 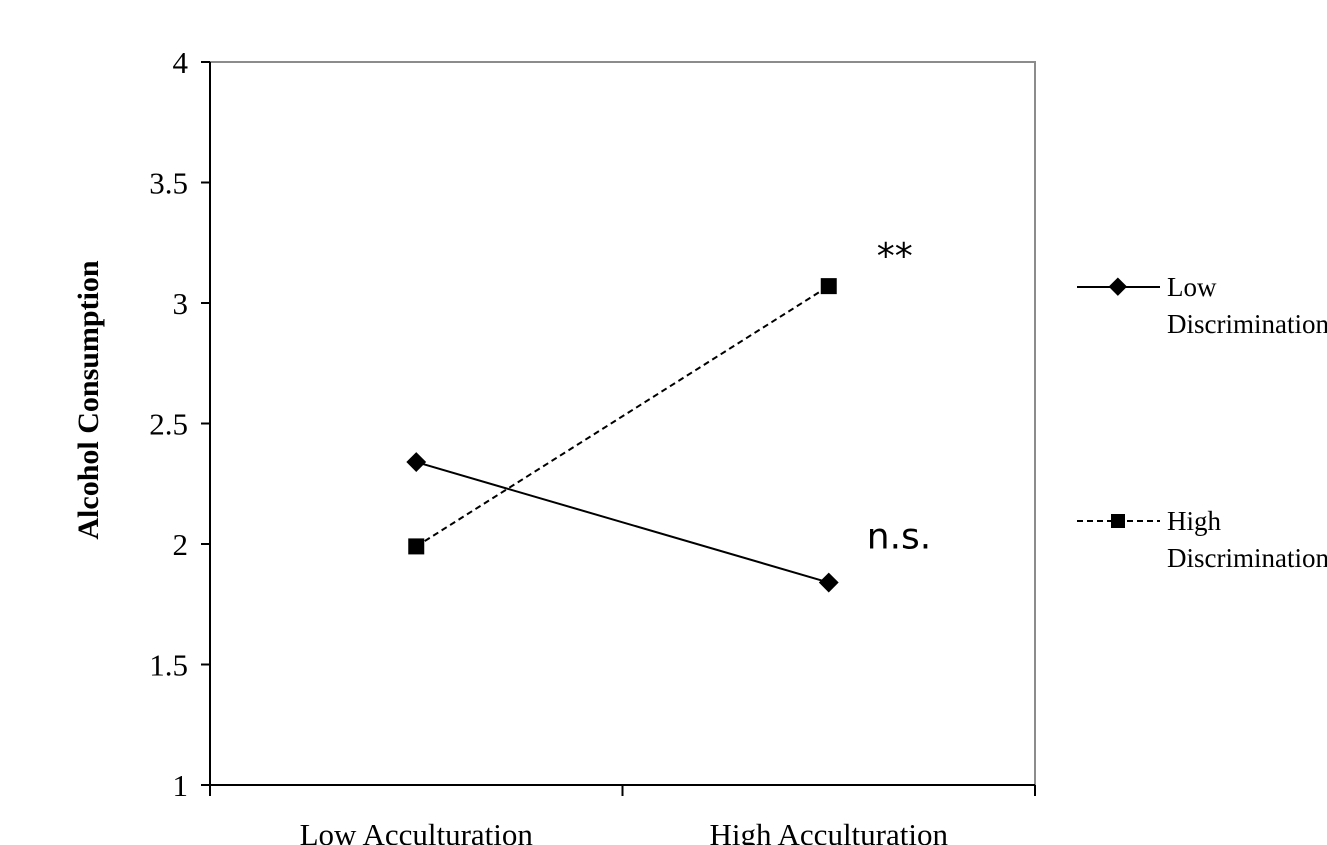 I want to click on legend-label-high-line1: High, so click(x=1194, y=521).